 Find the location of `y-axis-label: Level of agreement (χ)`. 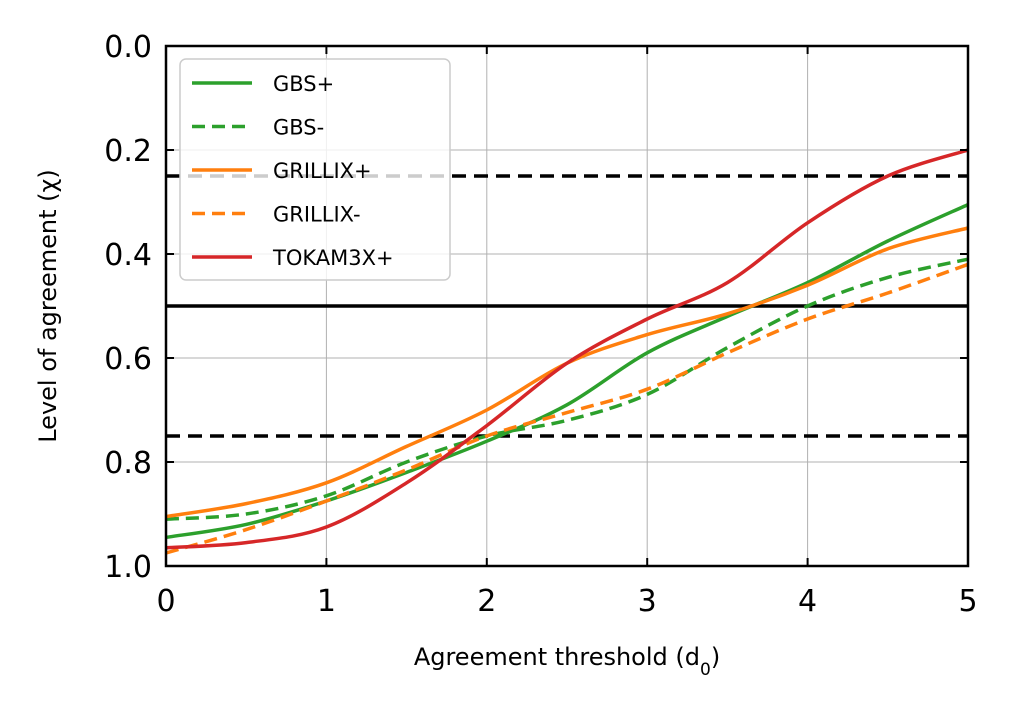

y-axis-label: Level of agreement (χ) is located at coordinates (48, 306).